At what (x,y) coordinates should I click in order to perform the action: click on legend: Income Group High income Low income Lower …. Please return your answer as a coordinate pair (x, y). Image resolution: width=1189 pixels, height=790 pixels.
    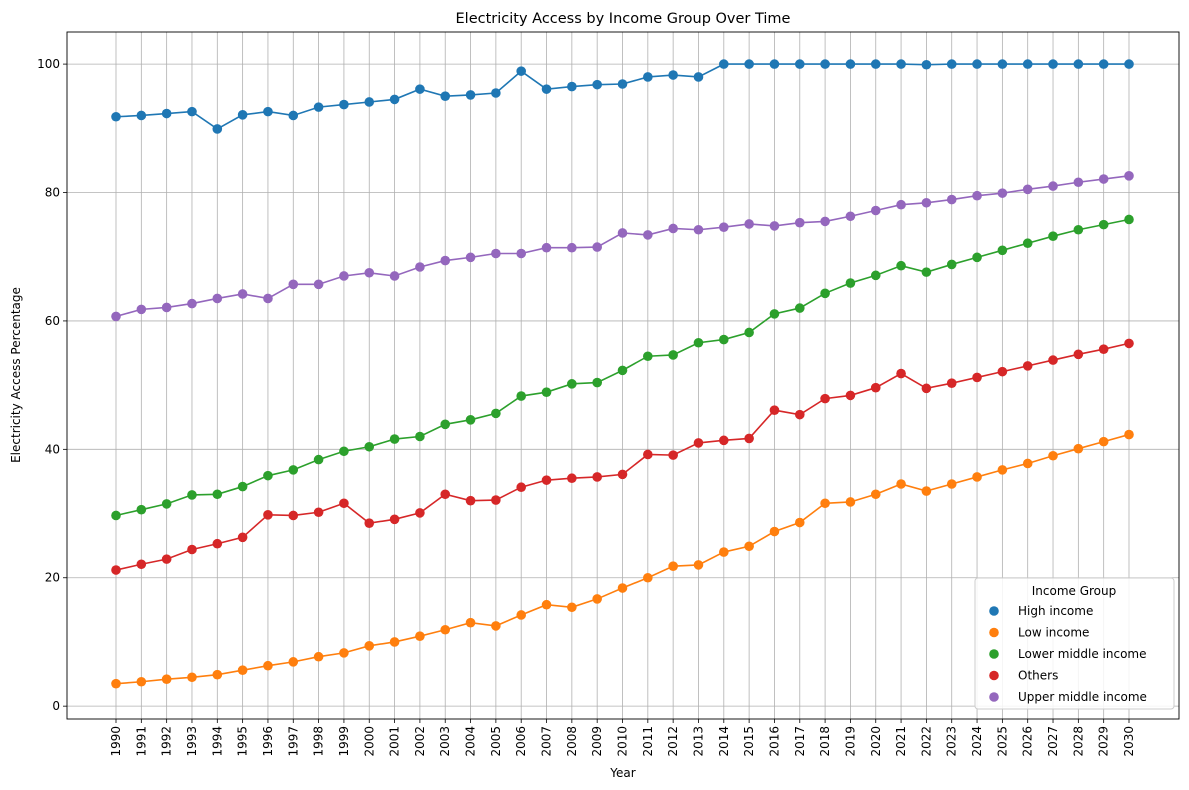
    Looking at the image, I should click on (1074, 643).